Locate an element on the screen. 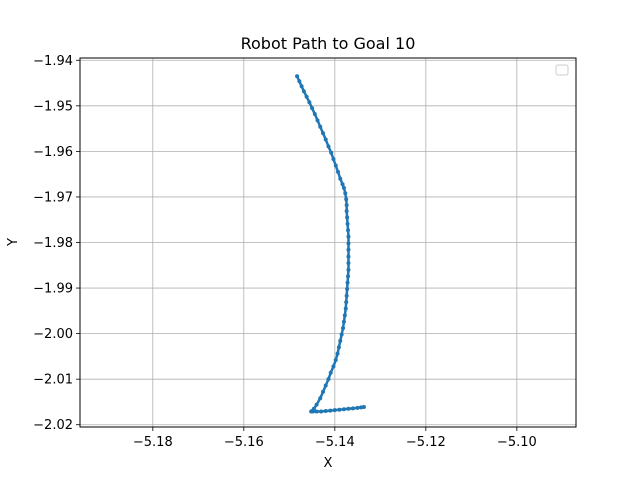 The image size is (640, 480). y-tick-label: −2.00 is located at coordinates (53, 334).